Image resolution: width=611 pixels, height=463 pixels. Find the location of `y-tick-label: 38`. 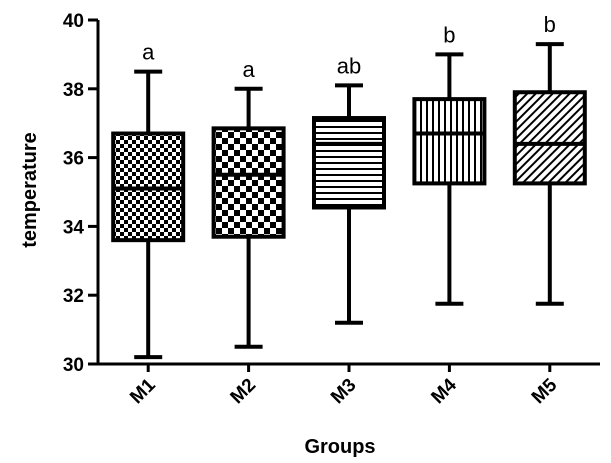

y-tick-label: 38 is located at coordinates (73, 90).